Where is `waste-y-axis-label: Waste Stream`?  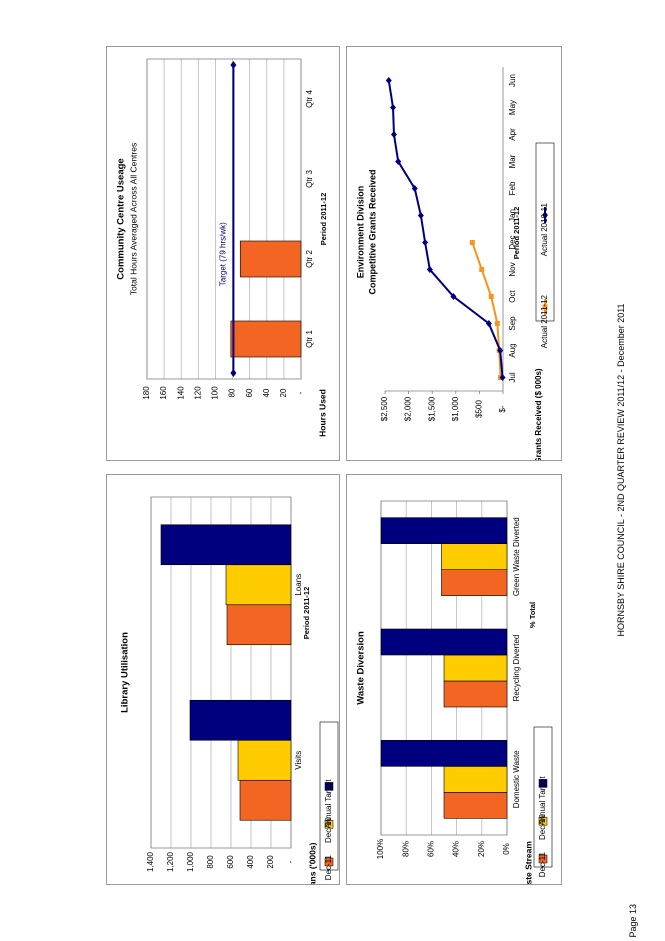 waste-y-axis-label: Waste Stream is located at coordinates (528, 862).